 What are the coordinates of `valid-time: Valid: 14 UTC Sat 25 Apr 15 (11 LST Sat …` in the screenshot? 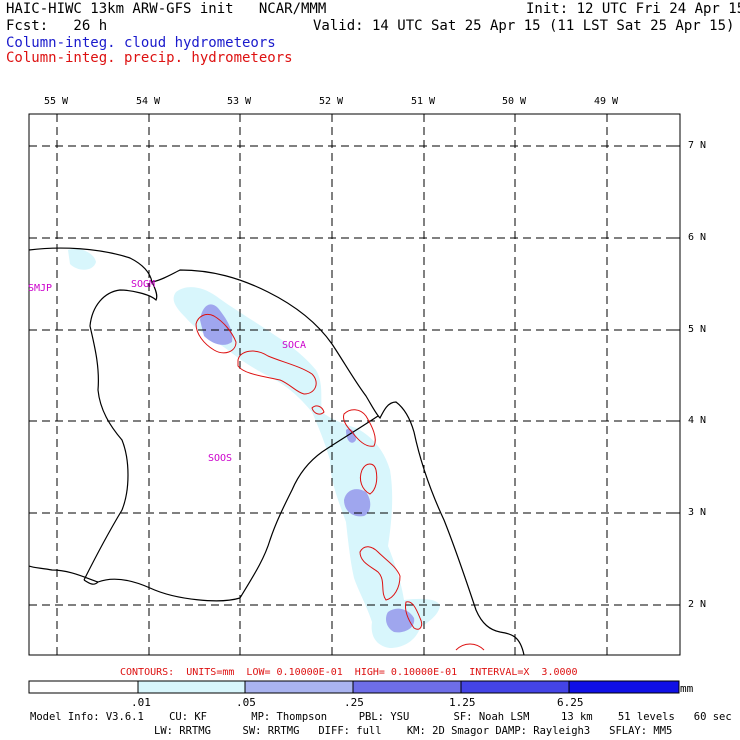 It's located at (524, 26).